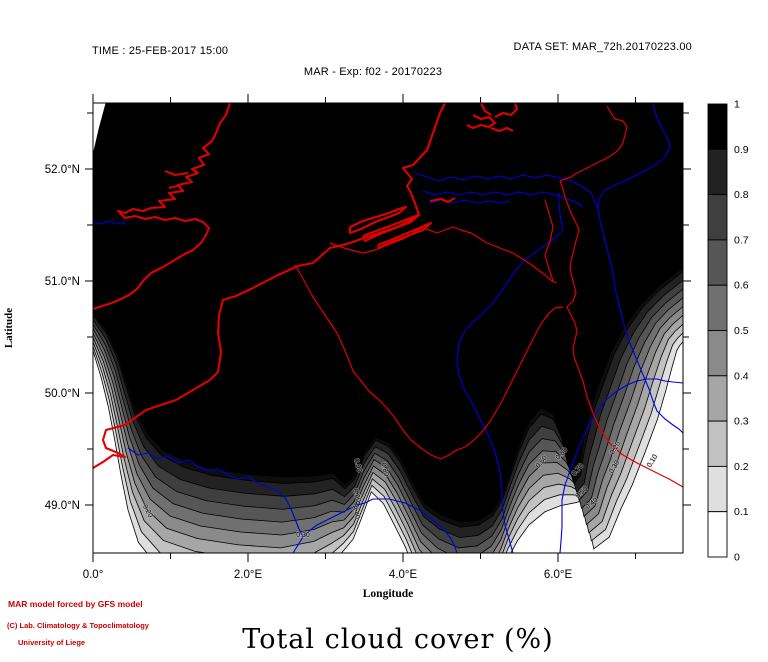 Image resolution: width=768 pixels, height=662 pixels. Describe the element at coordinates (602, 47) in the screenshot. I see `dataset-label: DATA SET: MAR_72h.20170223.00` at that location.